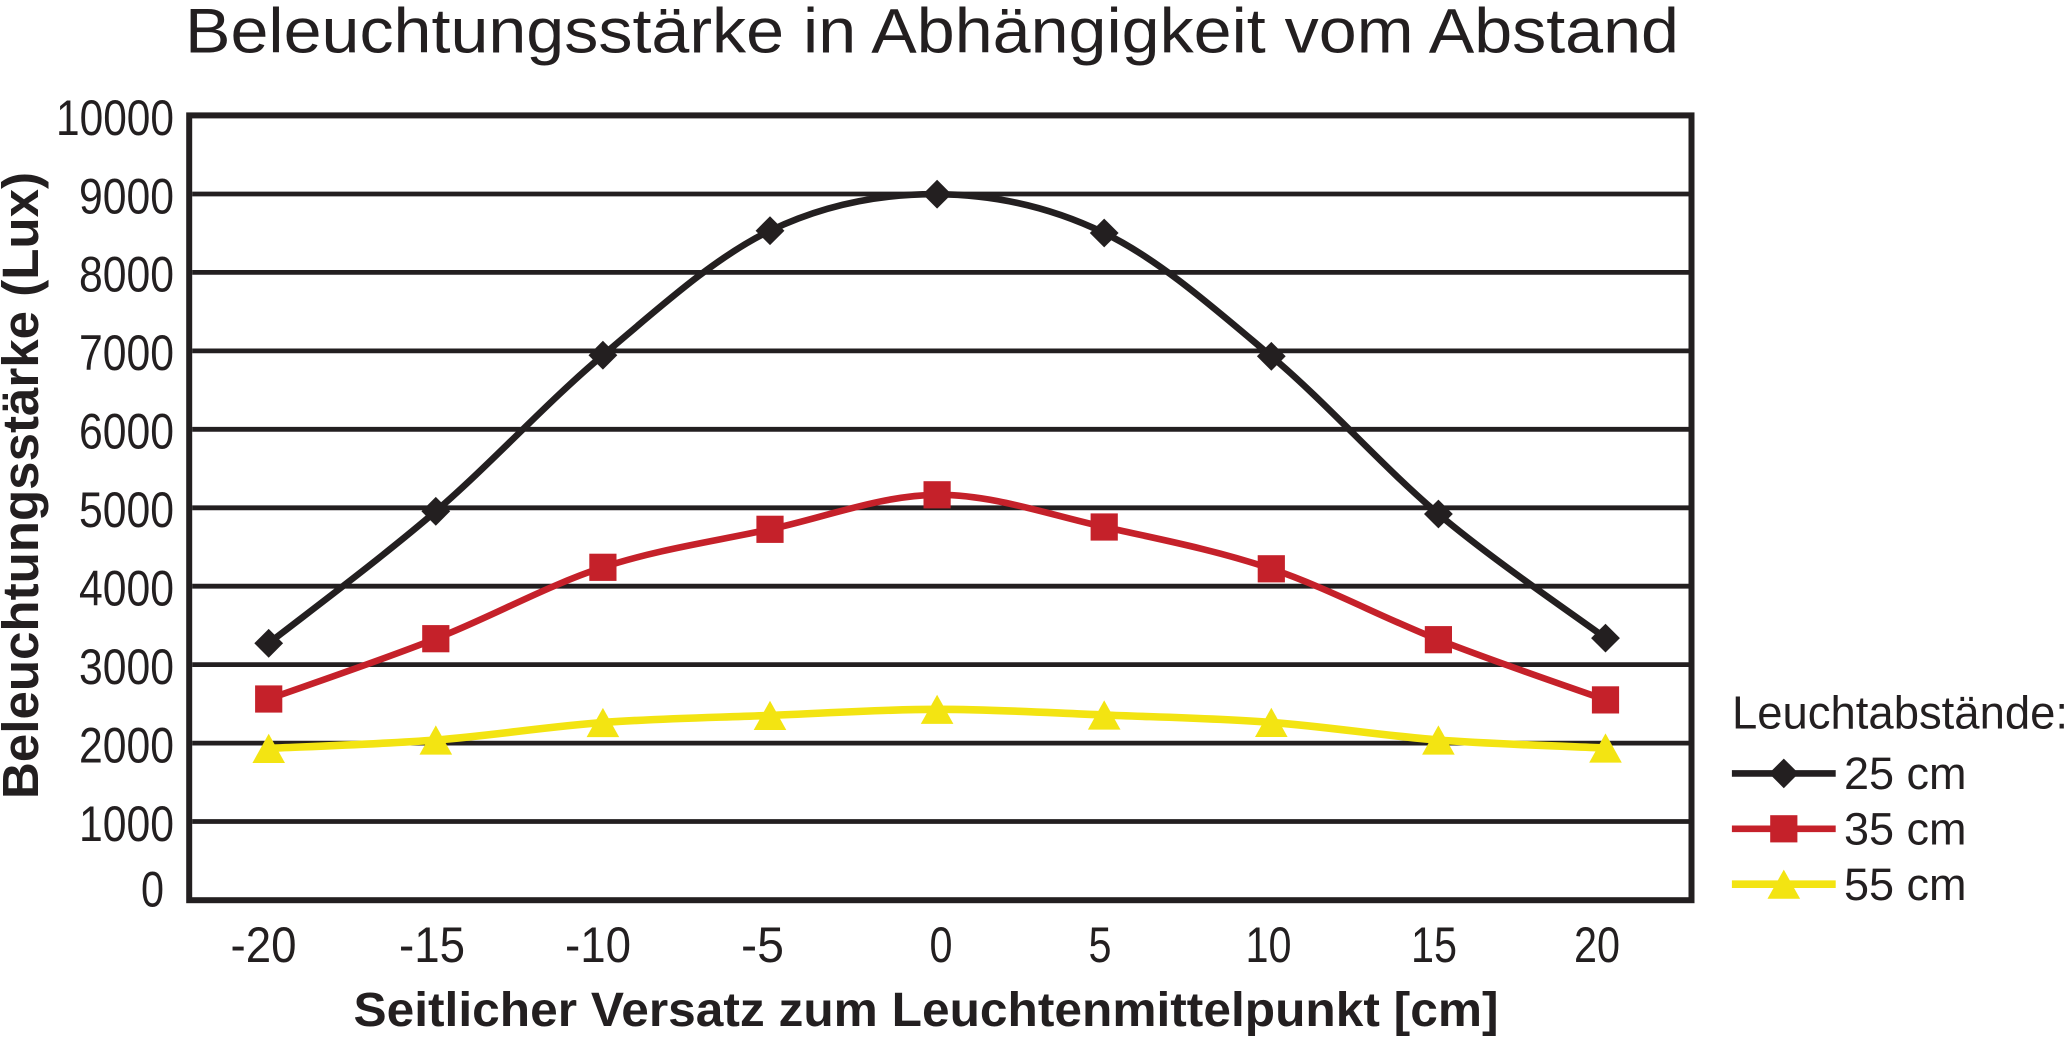 The image size is (2066, 1040). Describe the element at coordinates (1905, 828) in the screenshot. I see `svg-text: 35 cm` at that location.